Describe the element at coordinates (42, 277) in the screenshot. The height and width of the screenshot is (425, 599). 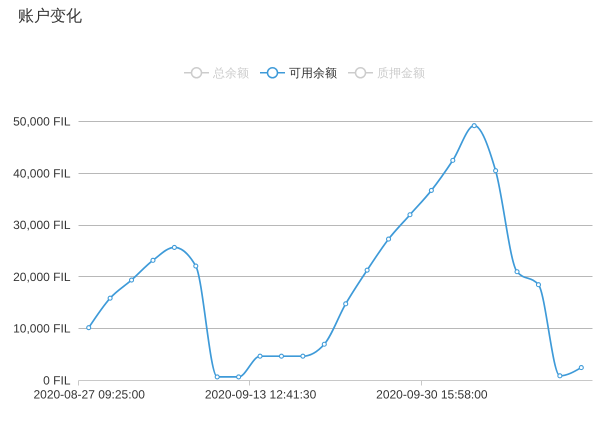
I see `y-tick-label: 20,000 FIL` at that location.